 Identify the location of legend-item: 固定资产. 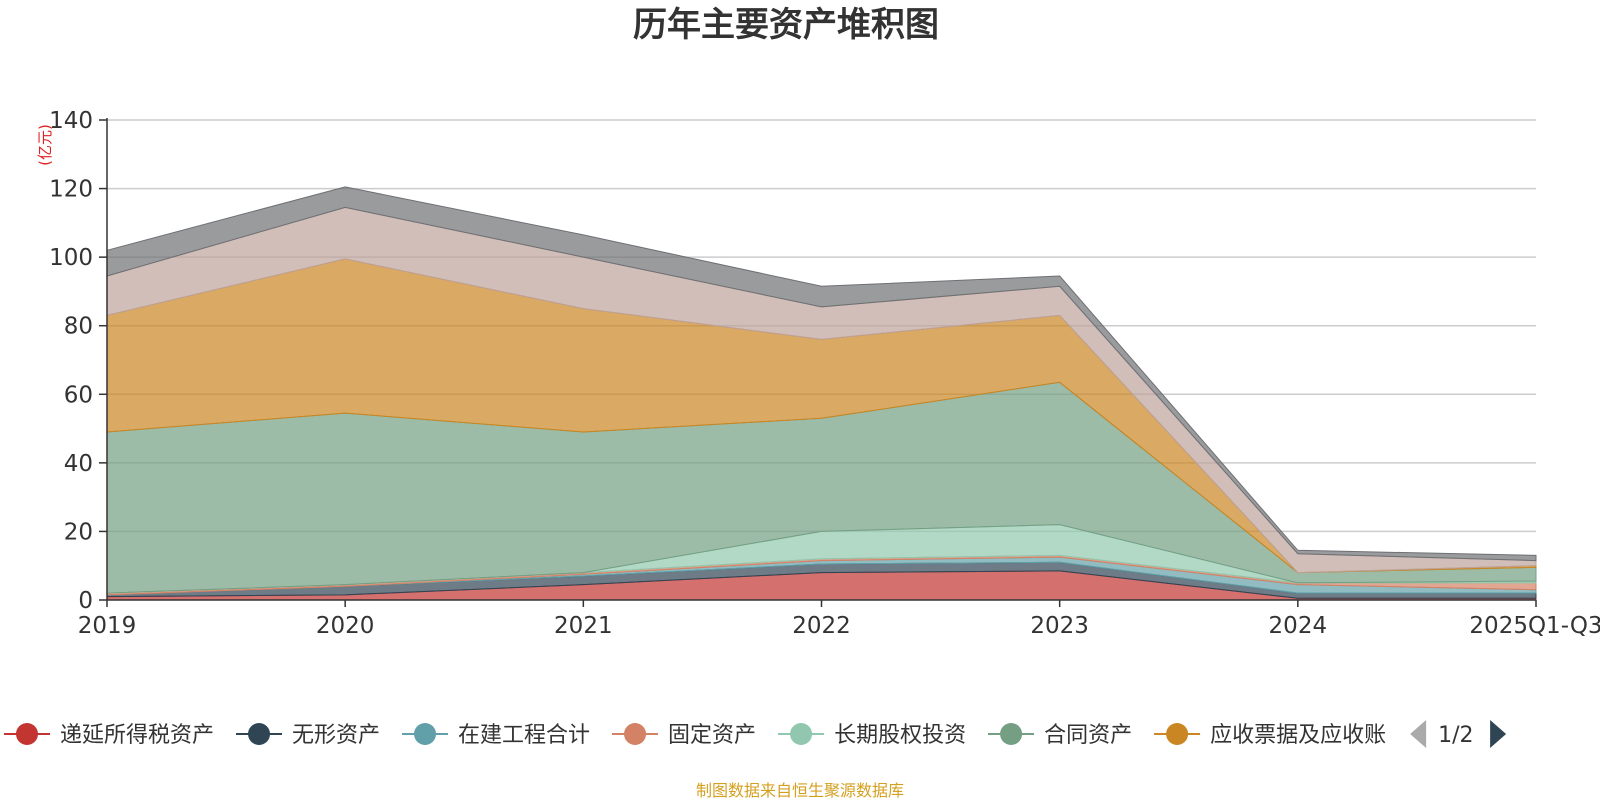
(684, 735).